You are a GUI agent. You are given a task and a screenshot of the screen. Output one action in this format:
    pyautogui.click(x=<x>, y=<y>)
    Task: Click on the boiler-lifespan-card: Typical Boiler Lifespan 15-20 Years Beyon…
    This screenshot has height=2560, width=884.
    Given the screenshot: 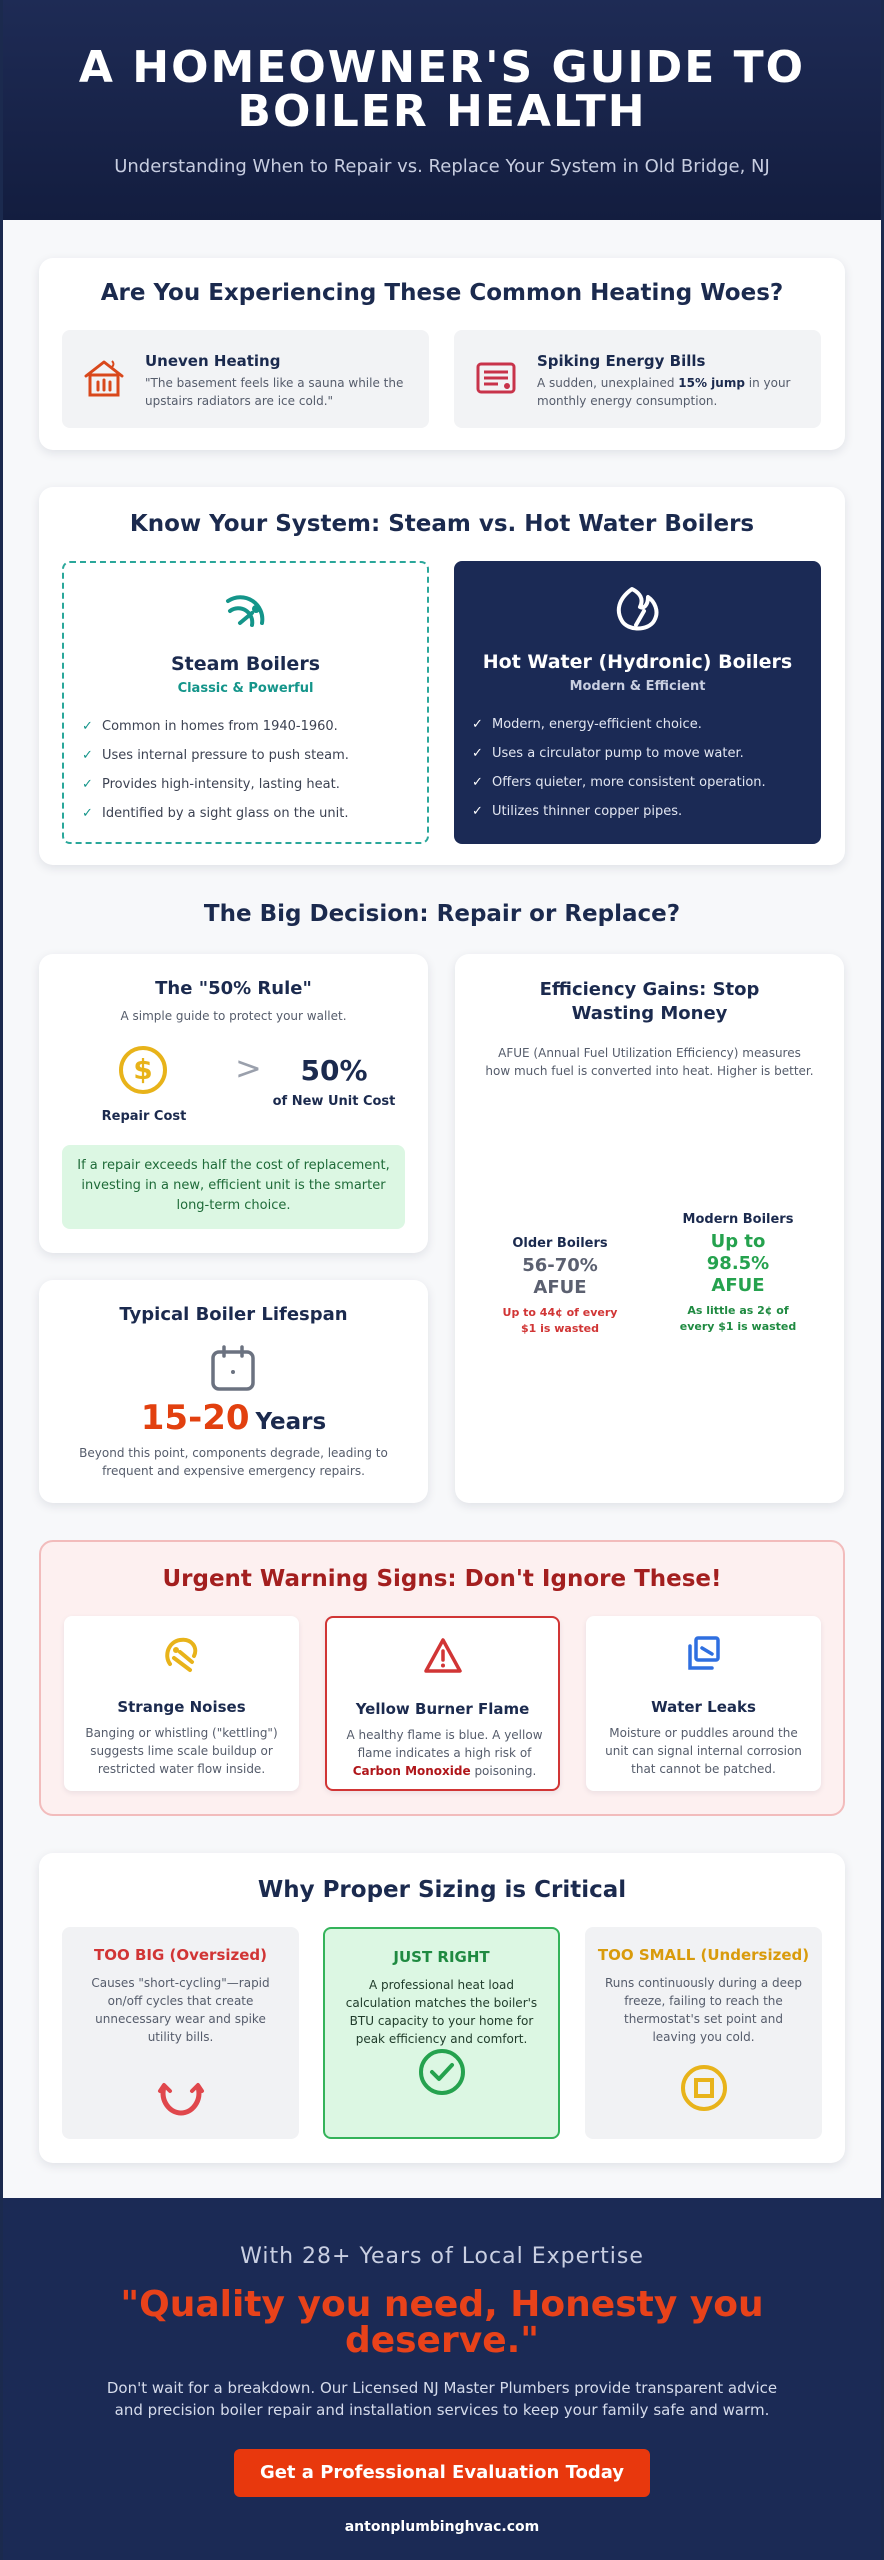 What is the action you would take?
    pyautogui.click(x=233, y=1391)
    